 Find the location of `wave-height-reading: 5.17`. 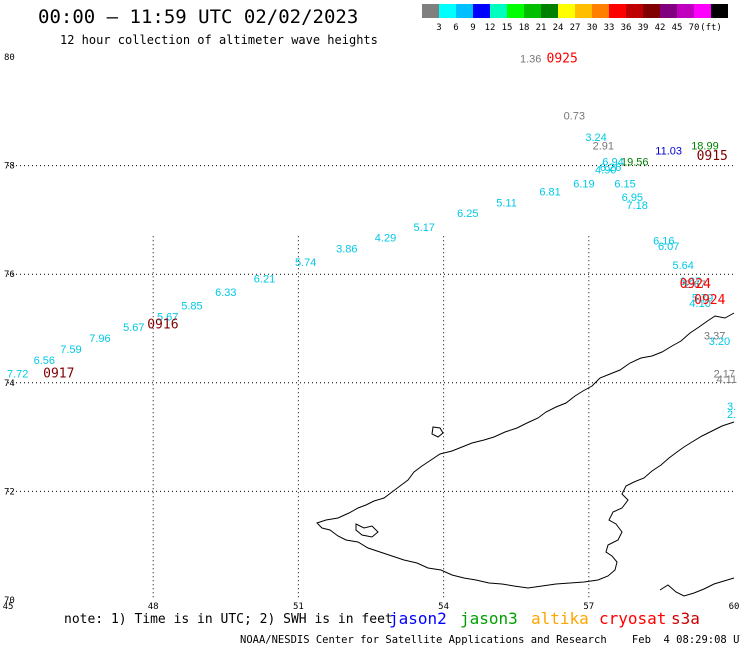

wave-height-reading: 5.17 is located at coordinates (424, 228).